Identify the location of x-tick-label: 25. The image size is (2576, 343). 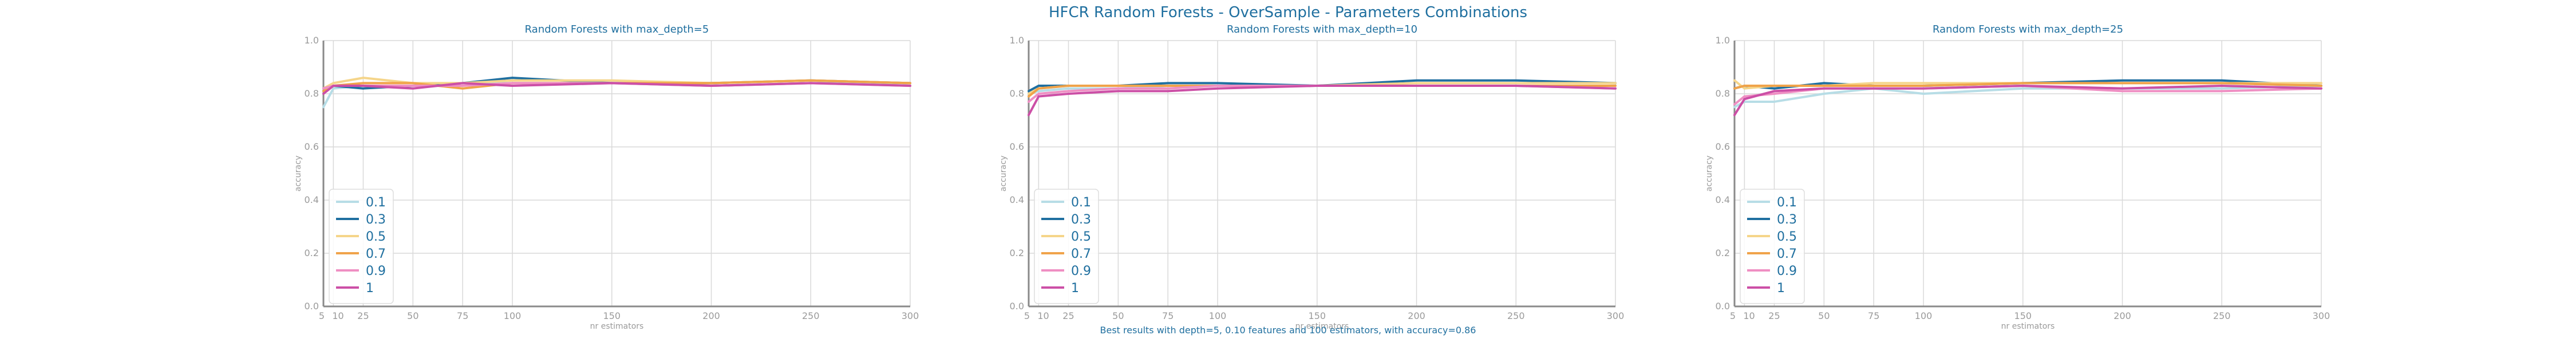
(1068, 315).